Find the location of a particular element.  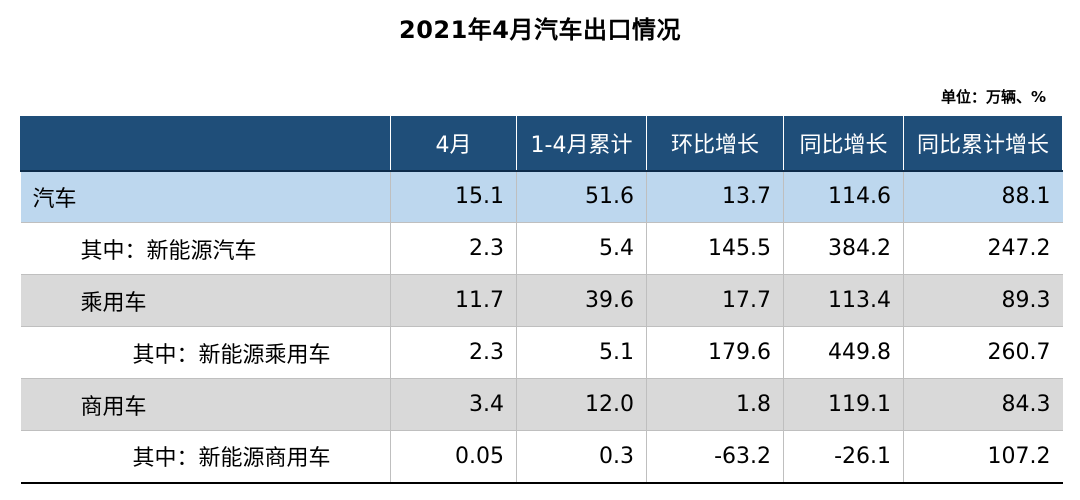

cell-jan-apr: 51.6 is located at coordinates (581, 196).